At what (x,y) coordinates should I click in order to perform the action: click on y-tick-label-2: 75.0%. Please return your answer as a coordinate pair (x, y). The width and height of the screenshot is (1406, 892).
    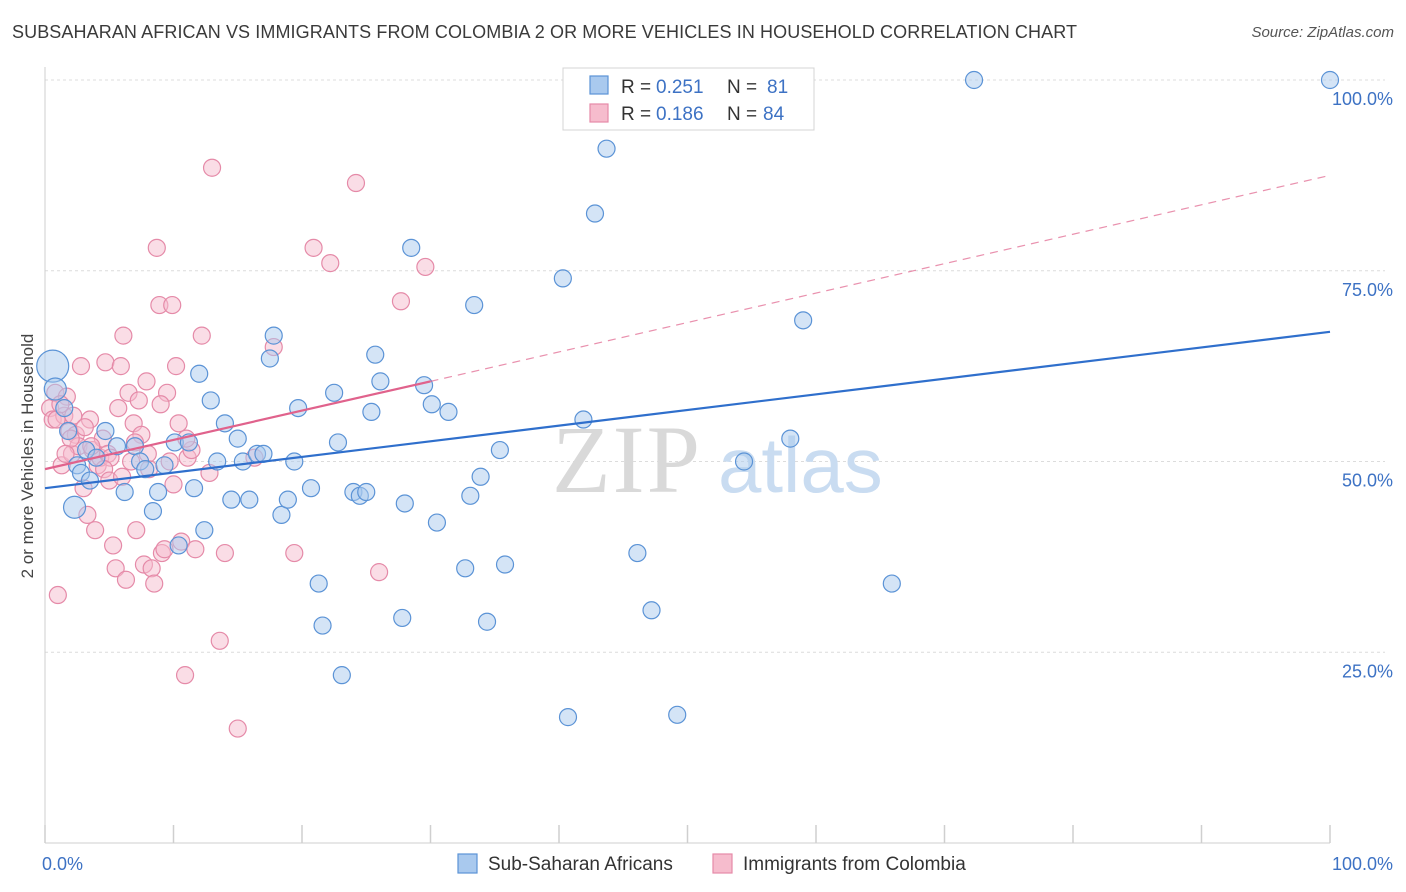
    Looking at the image, I should click on (1367, 290).